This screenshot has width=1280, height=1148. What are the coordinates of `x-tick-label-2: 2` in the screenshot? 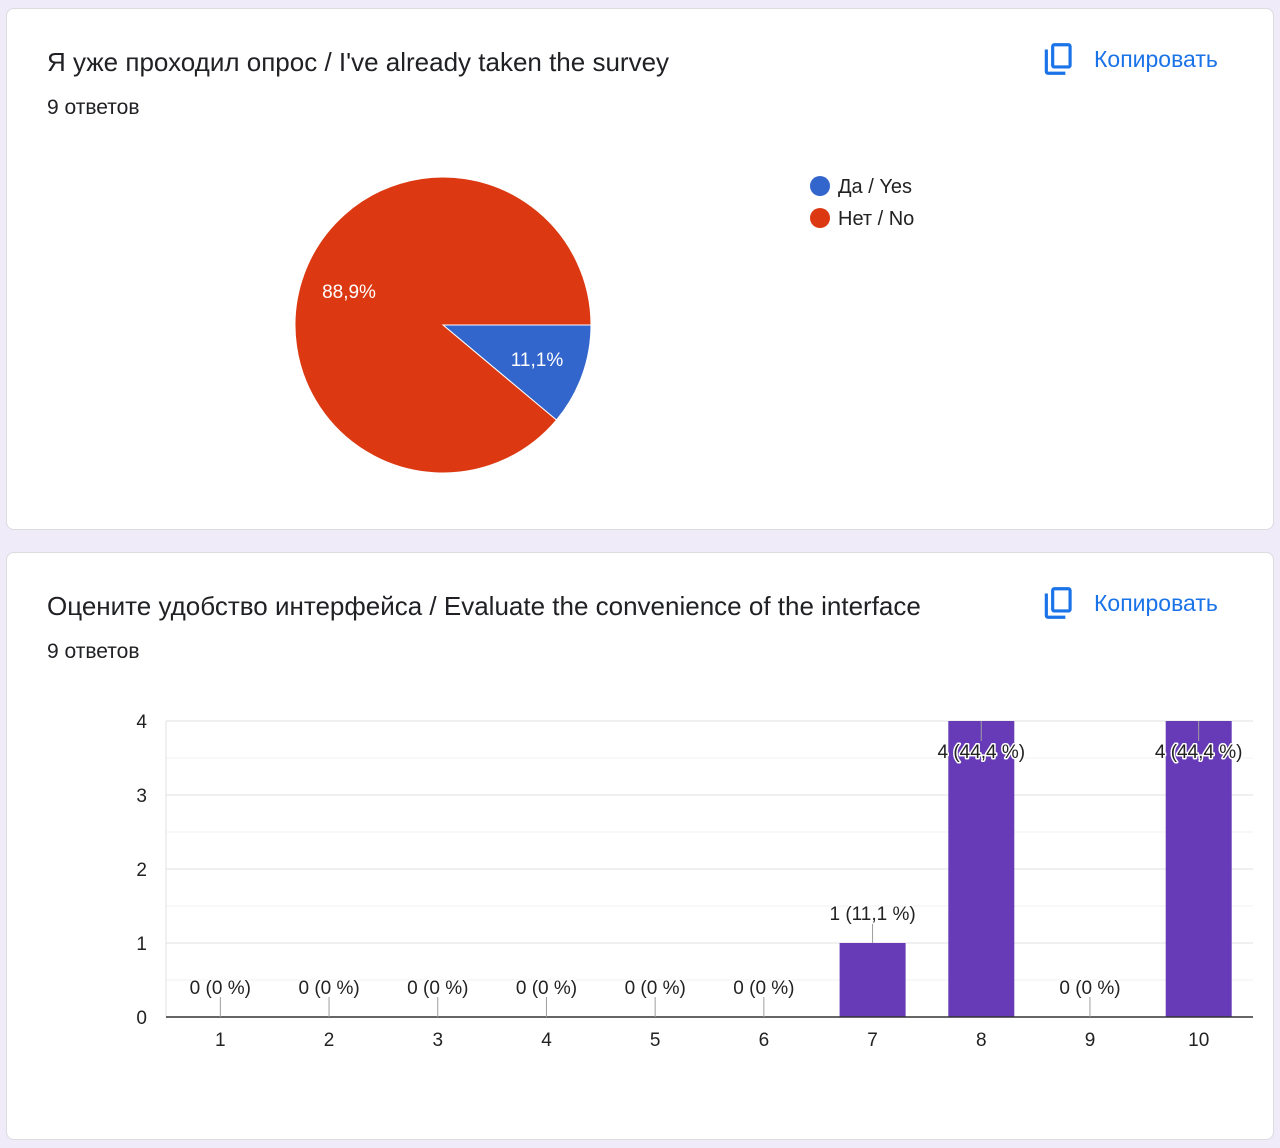 It's located at (329, 1040).